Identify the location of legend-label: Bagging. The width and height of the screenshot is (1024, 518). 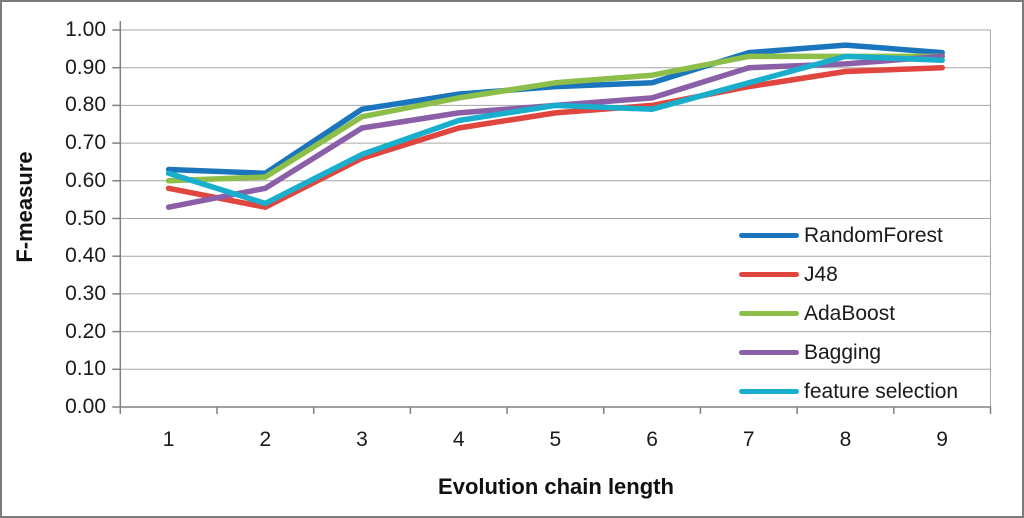
(843, 352).